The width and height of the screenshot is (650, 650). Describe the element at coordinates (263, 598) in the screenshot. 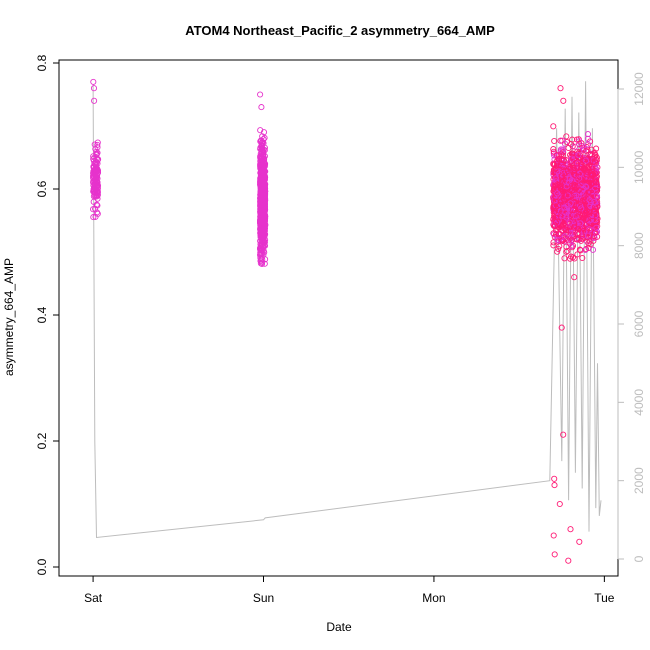

I see `x-tick-label: Sun` at that location.